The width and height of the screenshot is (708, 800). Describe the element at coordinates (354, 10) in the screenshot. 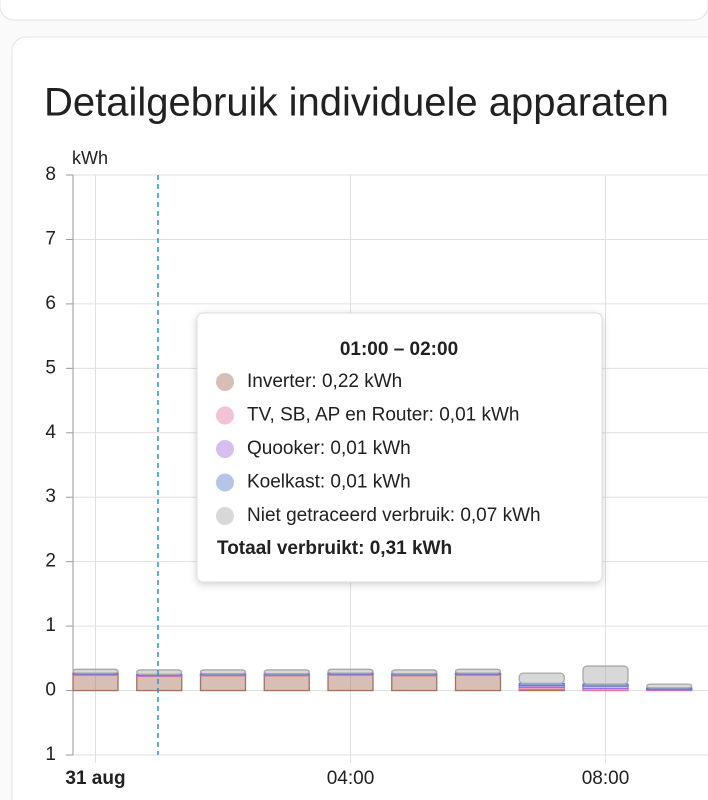

I see `card-top` at that location.